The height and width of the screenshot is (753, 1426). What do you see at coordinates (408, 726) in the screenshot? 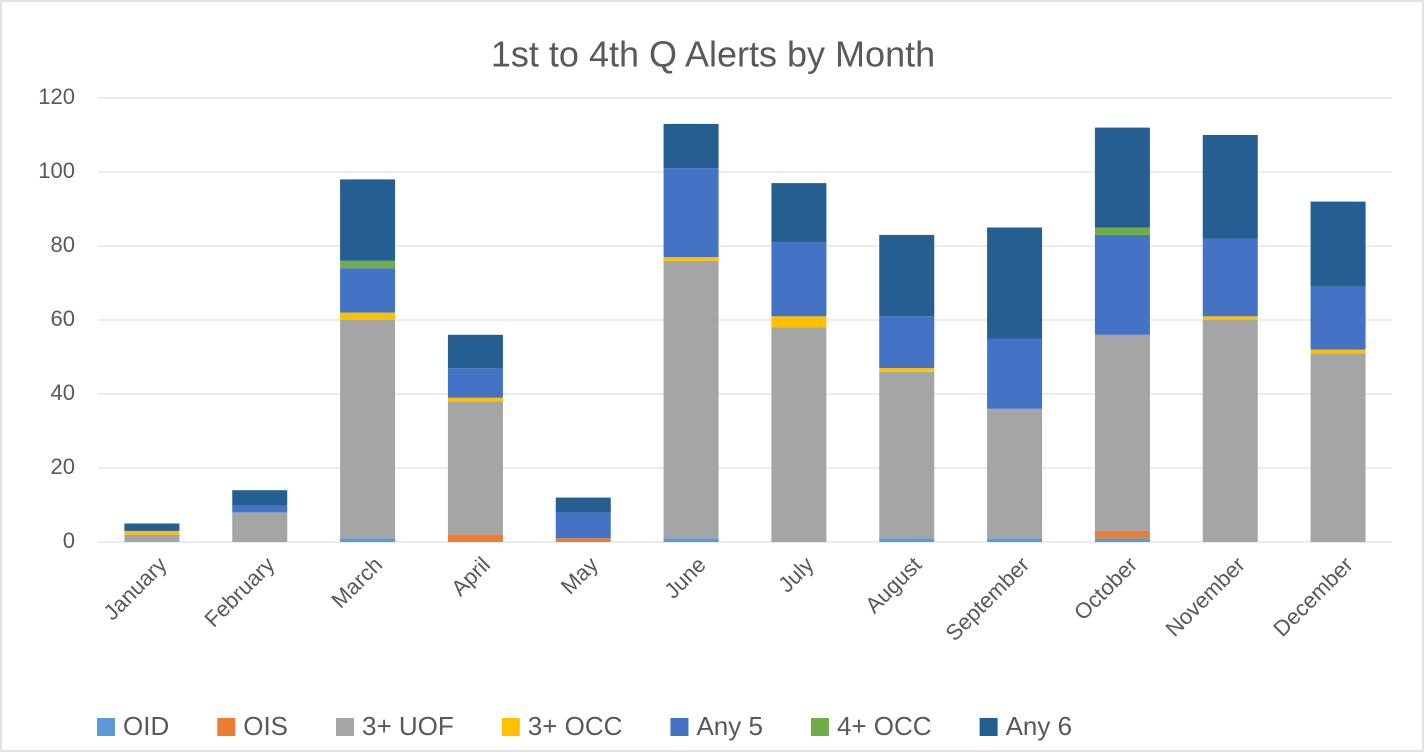
I see `legend-label: 3+ UOF` at bounding box center [408, 726].